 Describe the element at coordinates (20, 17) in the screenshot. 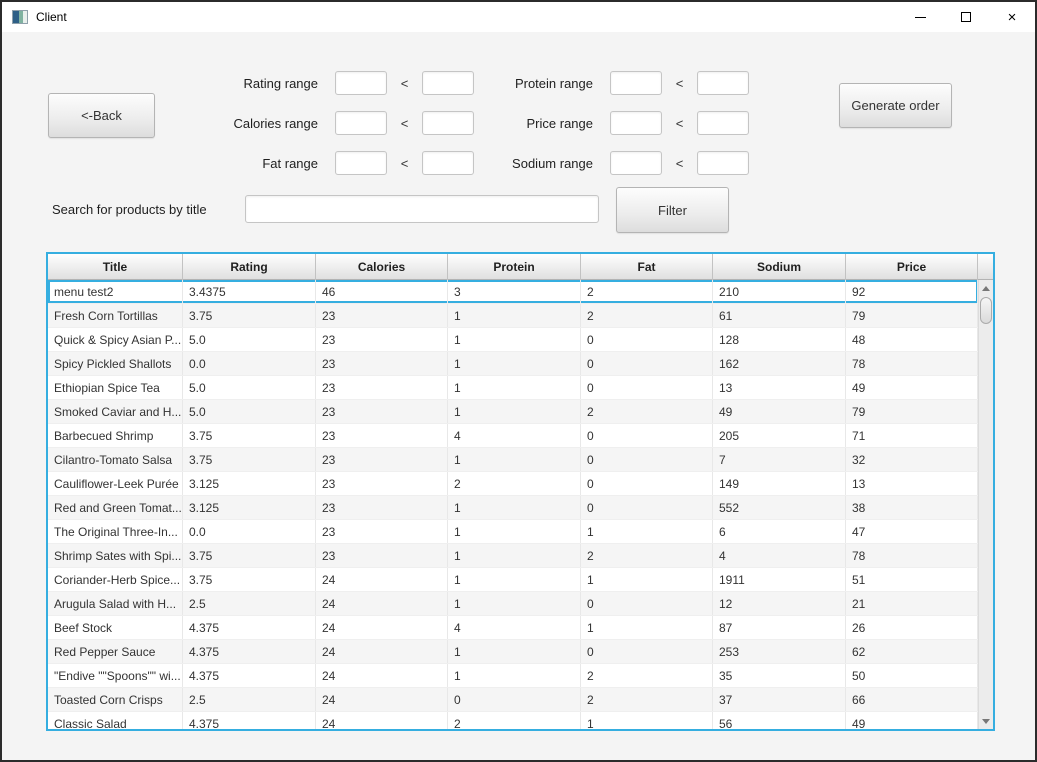

I see `app-icon` at that location.